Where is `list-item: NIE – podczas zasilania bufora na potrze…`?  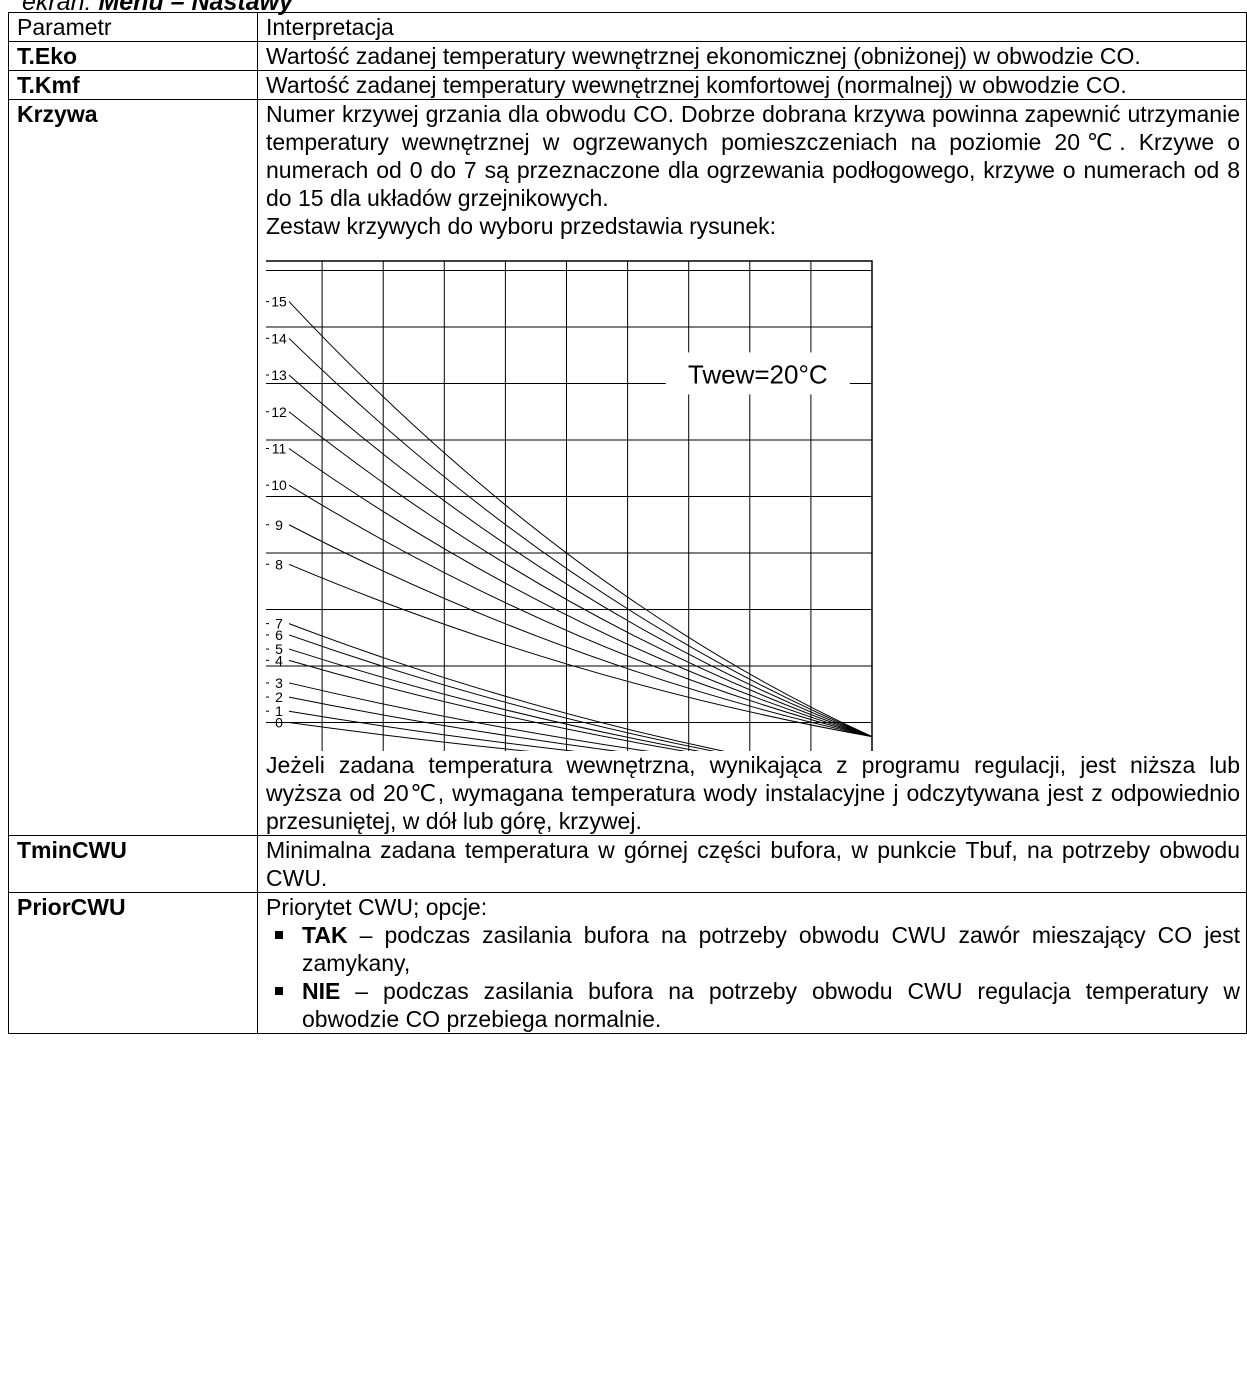
list-item: NIE – podczas zasilania bufora na potrze… is located at coordinates (753, 1005).